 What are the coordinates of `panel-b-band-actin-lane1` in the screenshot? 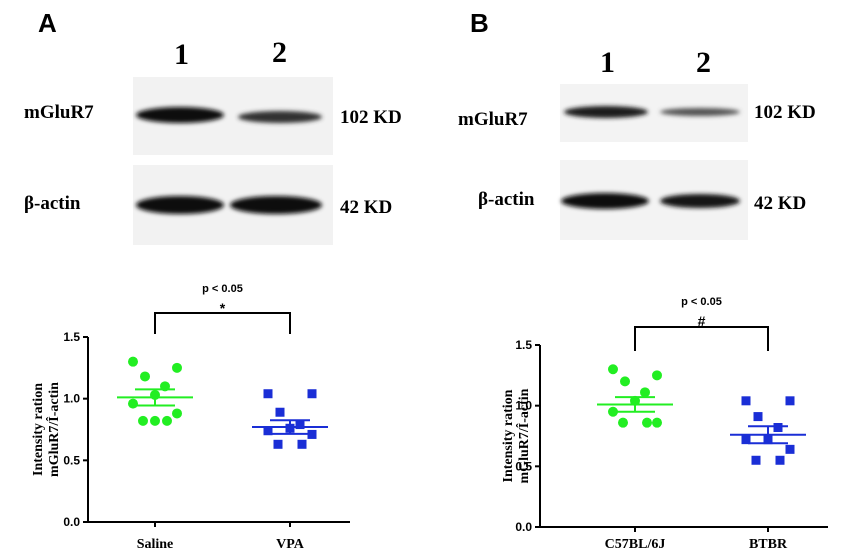 It's located at (605, 201).